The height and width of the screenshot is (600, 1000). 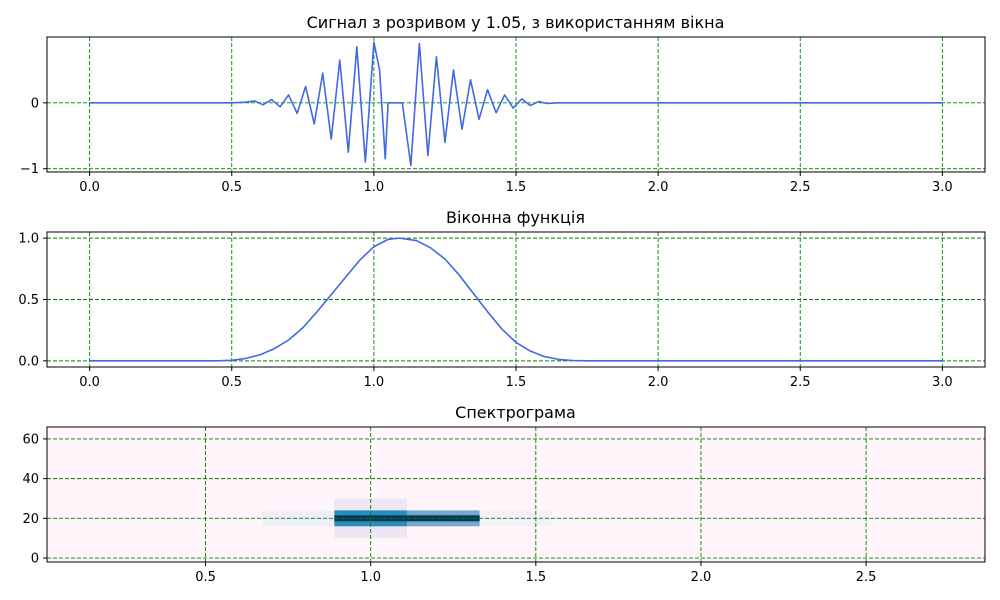 What do you see at coordinates (701, 577) in the screenshot?
I see `spectrogram-xtick-label-3: 2.0` at bounding box center [701, 577].